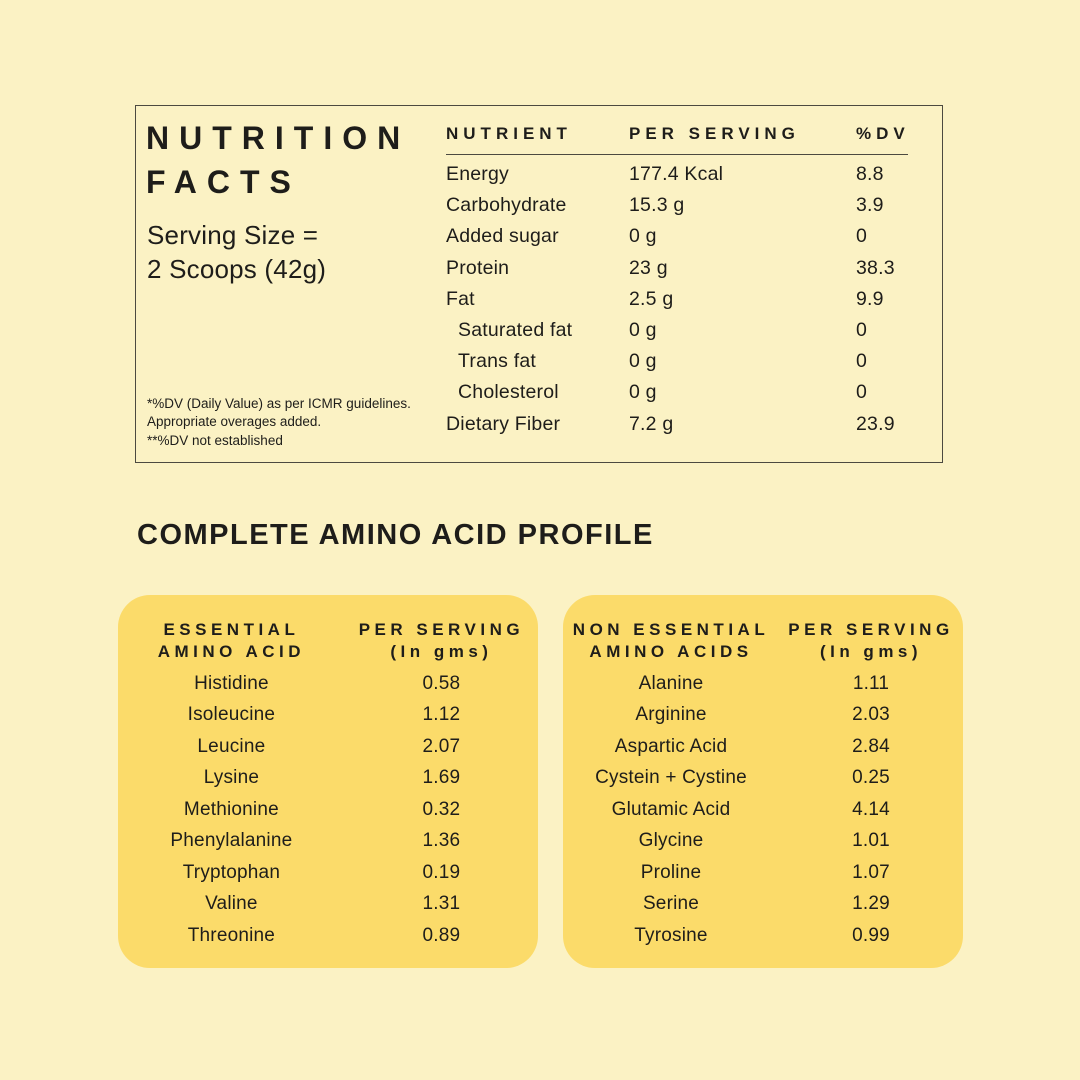  I want to click on nutrient-name: Saturated fat, so click(515, 330).